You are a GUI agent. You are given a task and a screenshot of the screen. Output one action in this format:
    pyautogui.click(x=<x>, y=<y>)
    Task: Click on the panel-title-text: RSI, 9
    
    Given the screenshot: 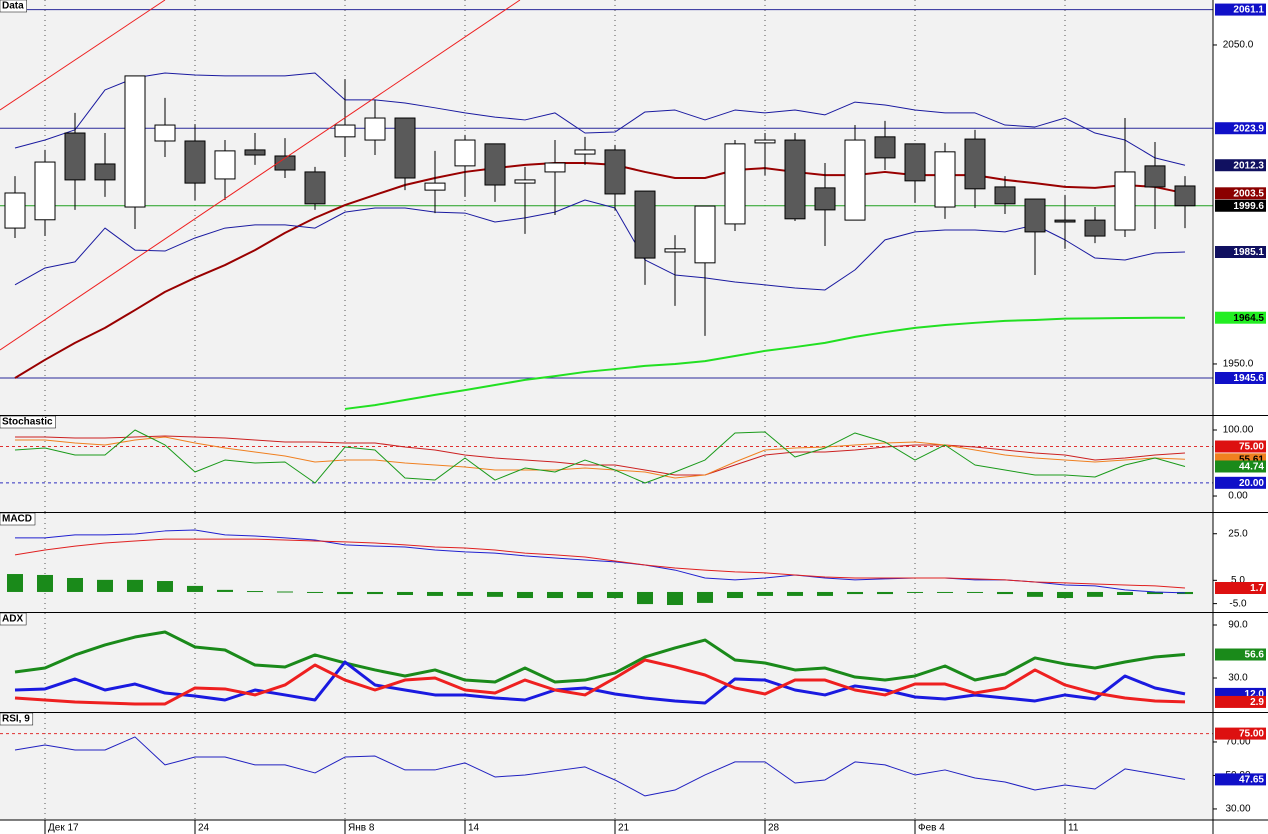 What is the action you would take?
    pyautogui.click(x=16, y=719)
    